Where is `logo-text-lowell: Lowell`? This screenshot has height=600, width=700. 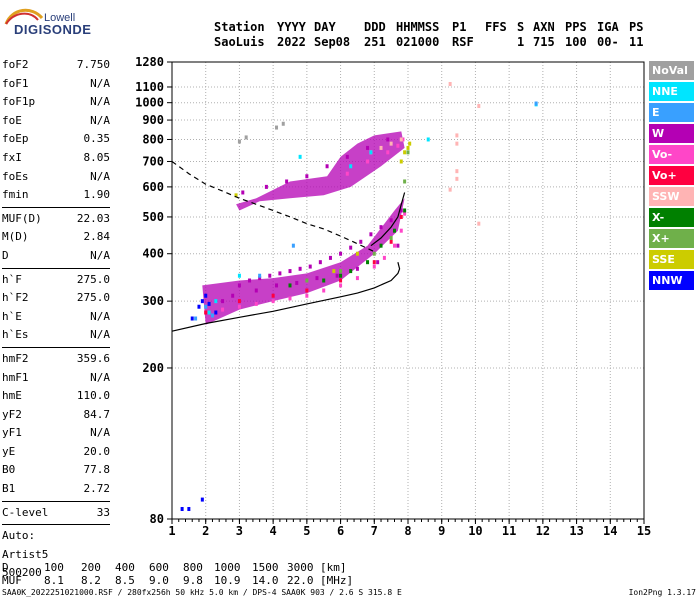 logo-text-lowell: Lowell is located at coordinates (60, 18).